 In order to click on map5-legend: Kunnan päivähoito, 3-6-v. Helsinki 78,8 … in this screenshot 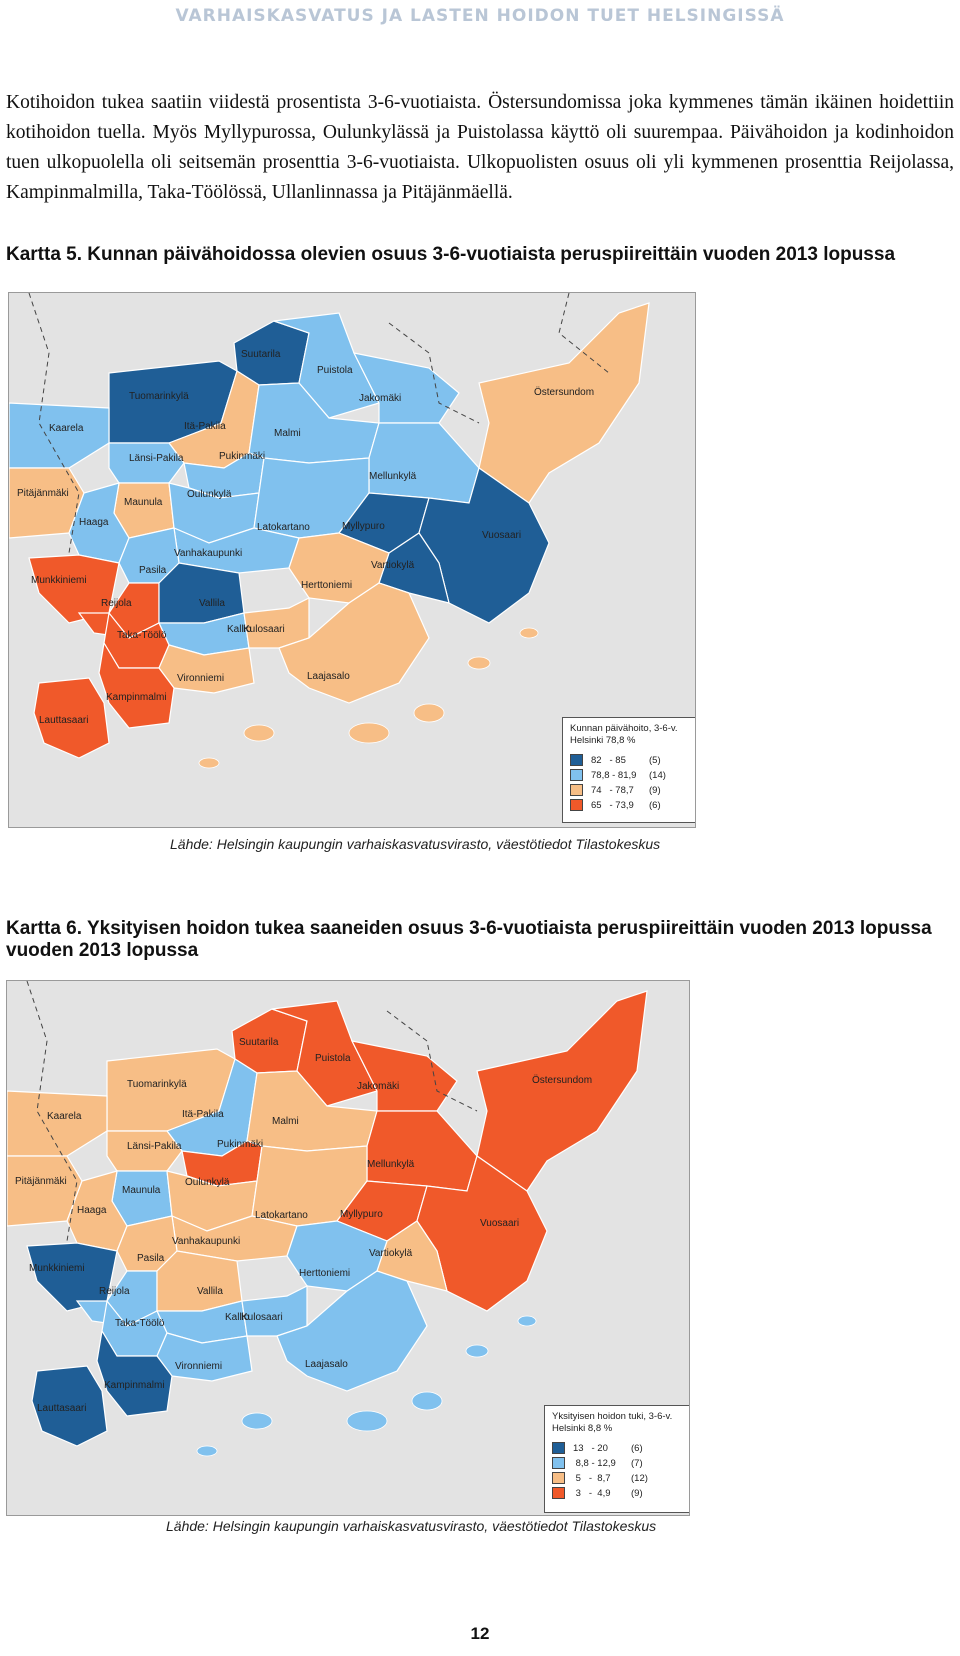, I will do `click(628, 770)`.